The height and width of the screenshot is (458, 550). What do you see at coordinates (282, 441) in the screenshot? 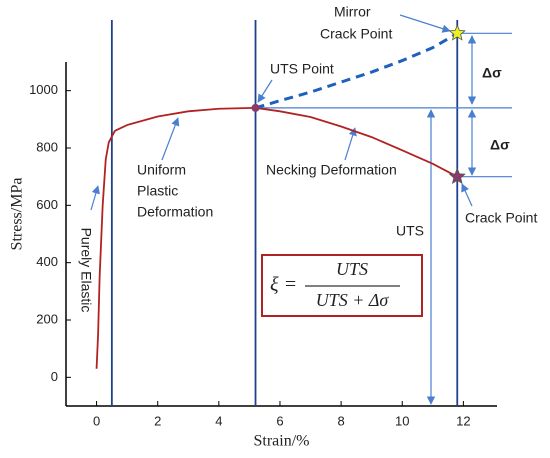
I see `x-axis-label: Strain/%` at bounding box center [282, 441].